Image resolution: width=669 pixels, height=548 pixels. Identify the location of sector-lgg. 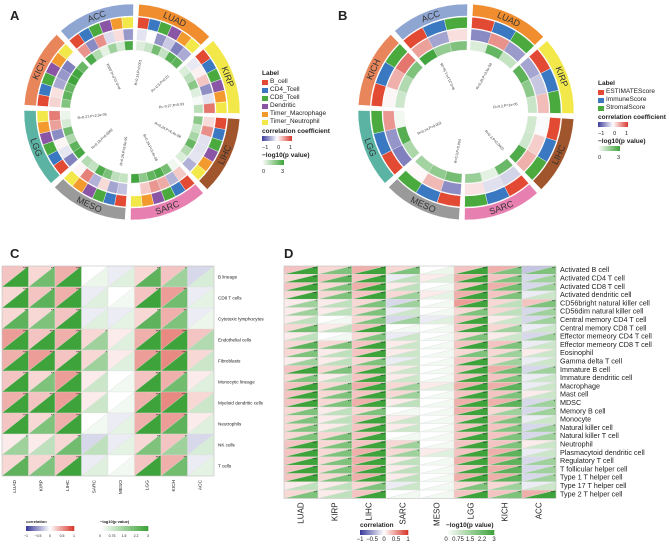
(42, 147).